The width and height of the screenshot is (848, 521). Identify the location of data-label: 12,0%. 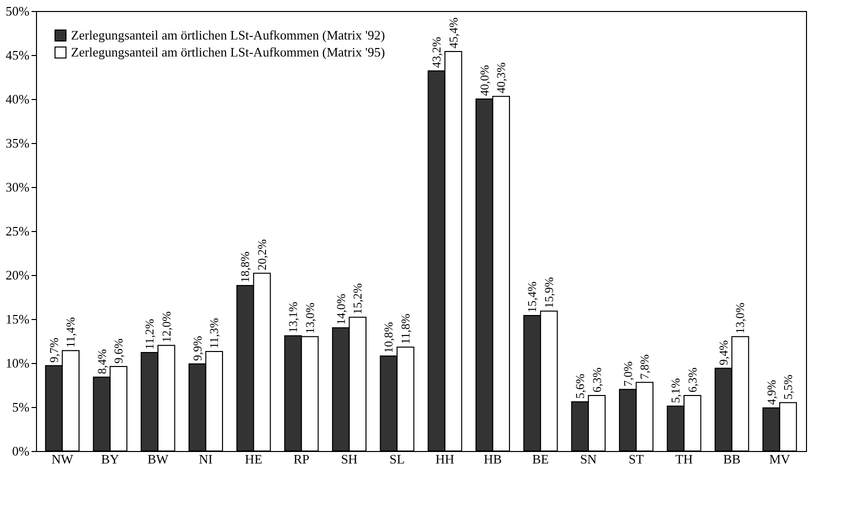
(166, 326).